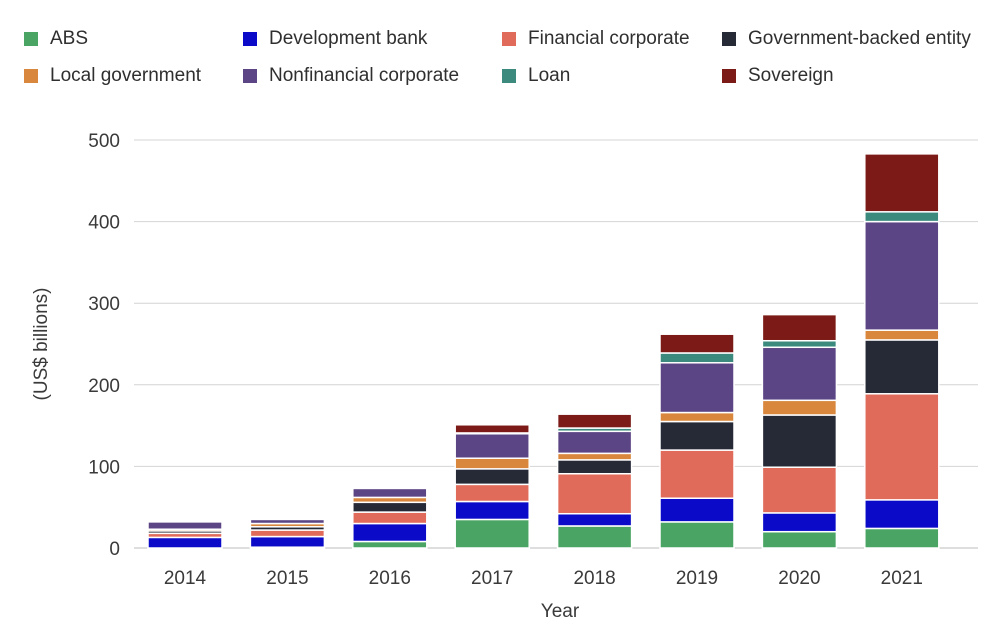  What do you see at coordinates (902, 578) in the screenshot?
I see `x-tick-label: 2021` at bounding box center [902, 578].